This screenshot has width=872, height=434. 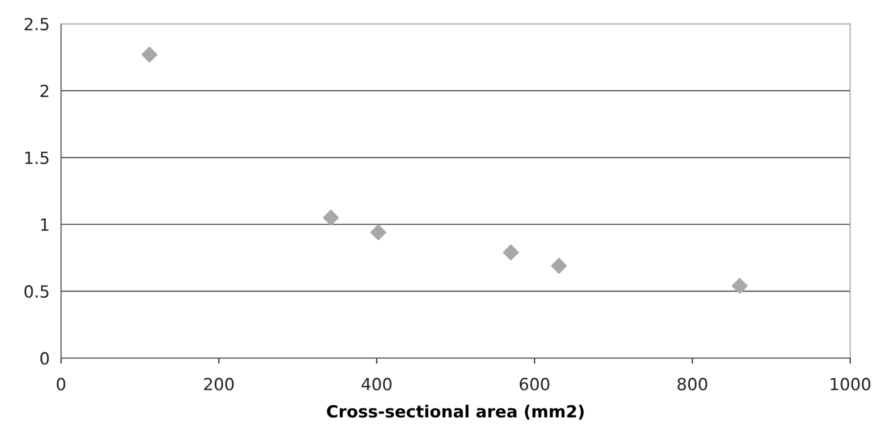 What do you see at coordinates (36, 24) in the screenshot?
I see `y-tick-label: 2.5` at bounding box center [36, 24].